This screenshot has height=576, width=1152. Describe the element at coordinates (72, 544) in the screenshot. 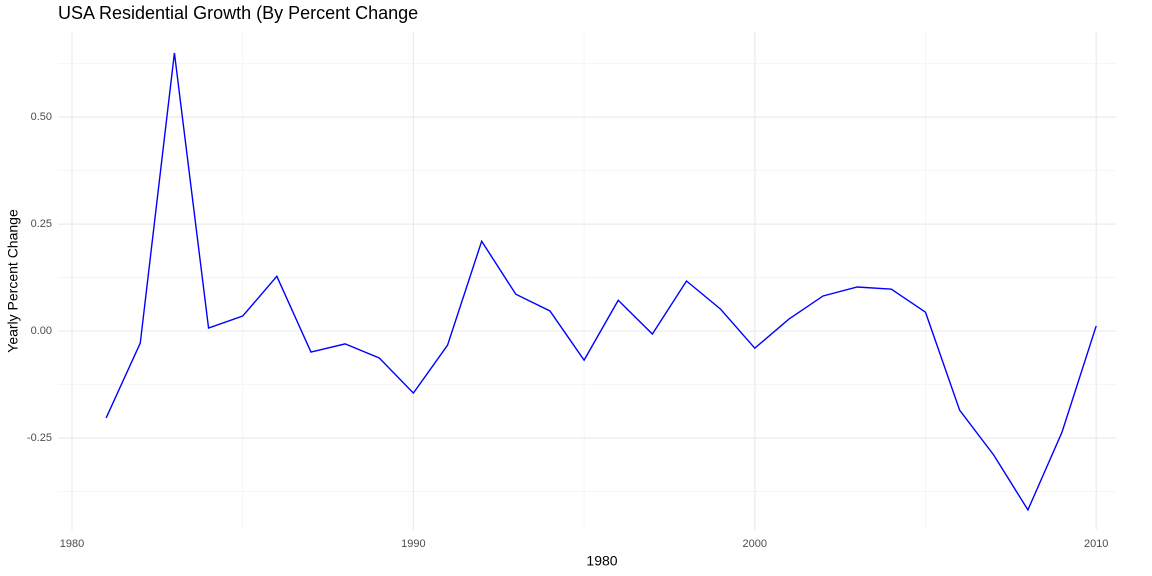

I see `x-tick-label: 1980` at that location.